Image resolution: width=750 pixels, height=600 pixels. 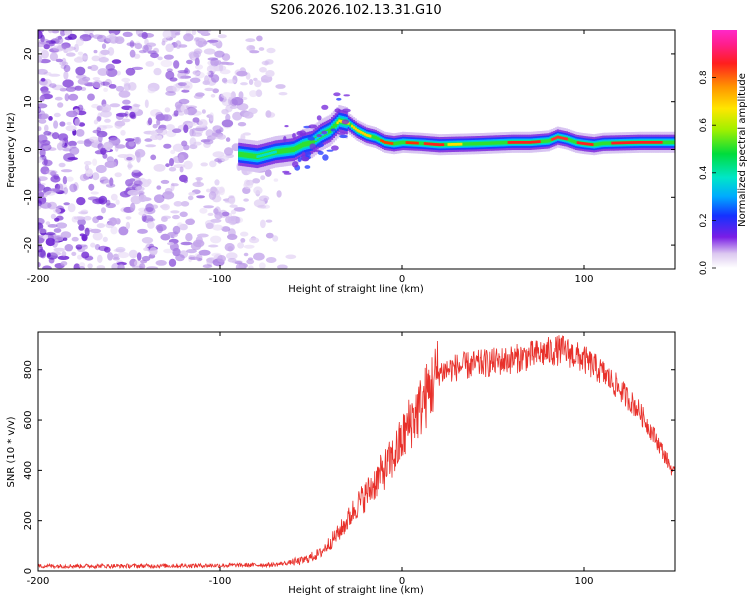 I want to click on spectrogram-y-tick-label: 0, so click(x=28, y=149).